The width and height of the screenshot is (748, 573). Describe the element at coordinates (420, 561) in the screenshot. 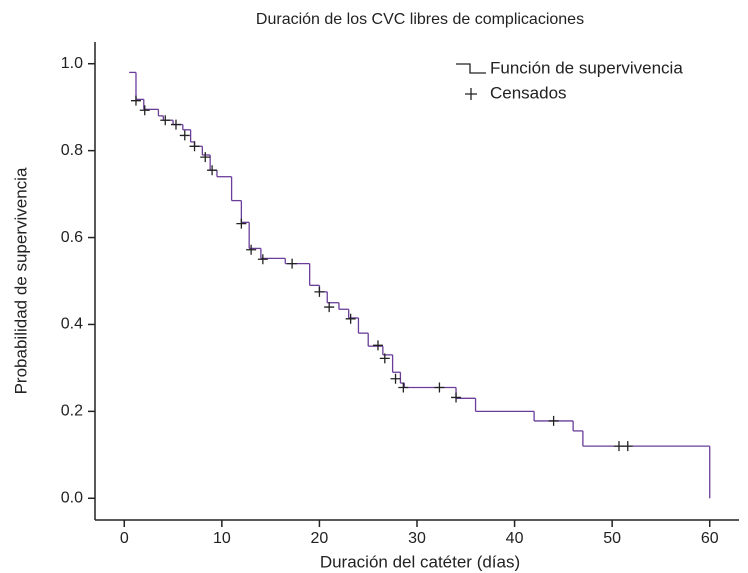

I see `x-axis-label: Duración del catéter (días)` at that location.